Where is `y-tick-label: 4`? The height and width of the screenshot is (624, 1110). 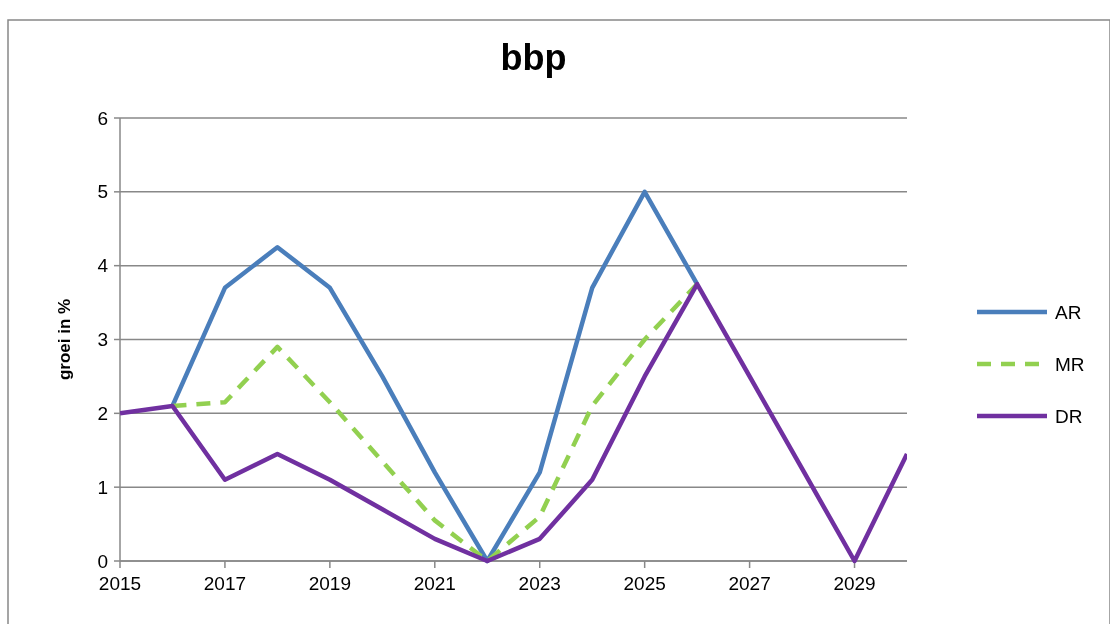
y-tick-label: 4 is located at coordinates (103, 266).